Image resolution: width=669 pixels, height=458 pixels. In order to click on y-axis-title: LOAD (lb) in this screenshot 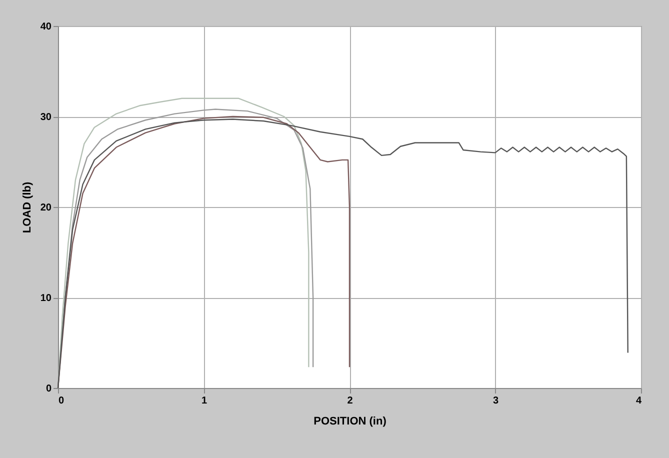, I will do `click(27, 208)`.